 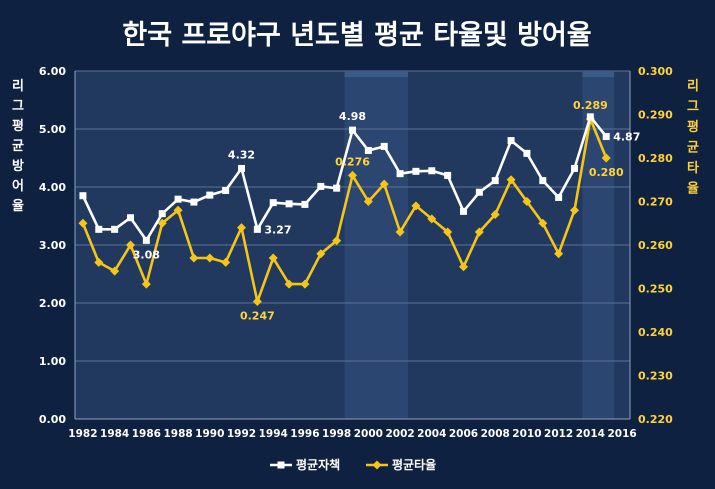 What do you see at coordinates (655, 71) in the screenshot?
I see `right-tick-label: 0.300` at bounding box center [655, 71].